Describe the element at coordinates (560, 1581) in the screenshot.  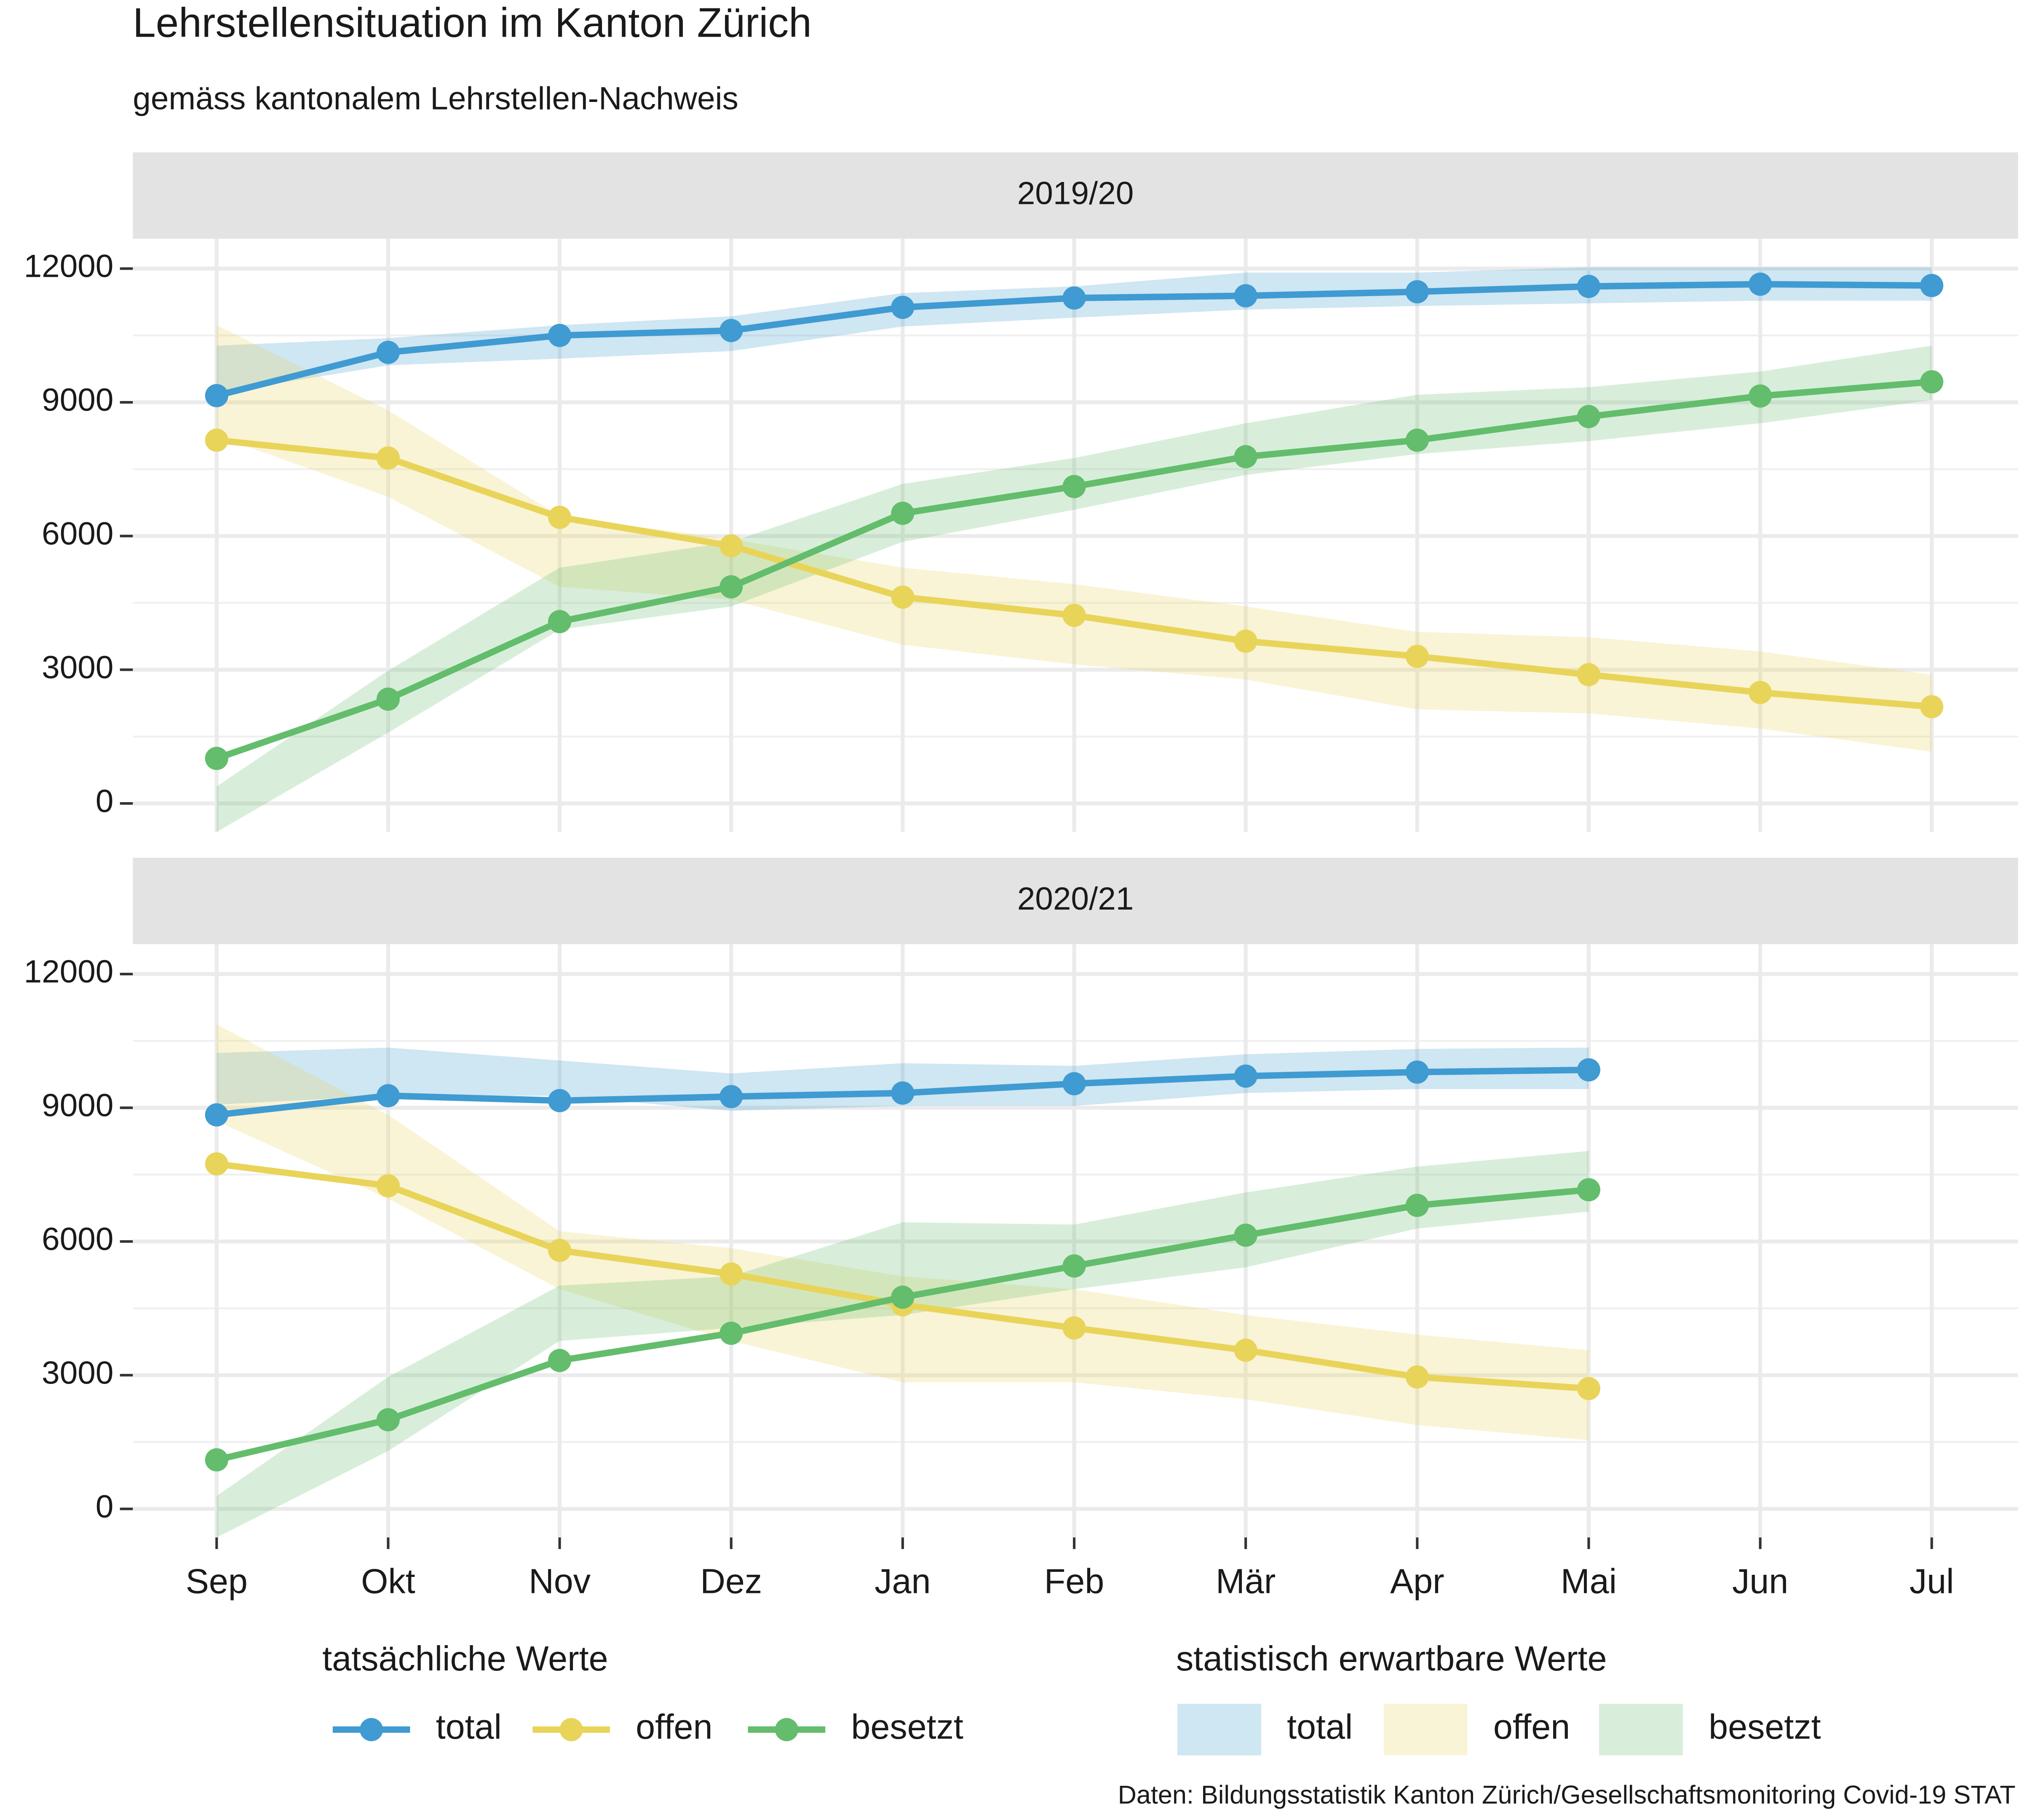
I see `x-tick-label: Nov` at that location.